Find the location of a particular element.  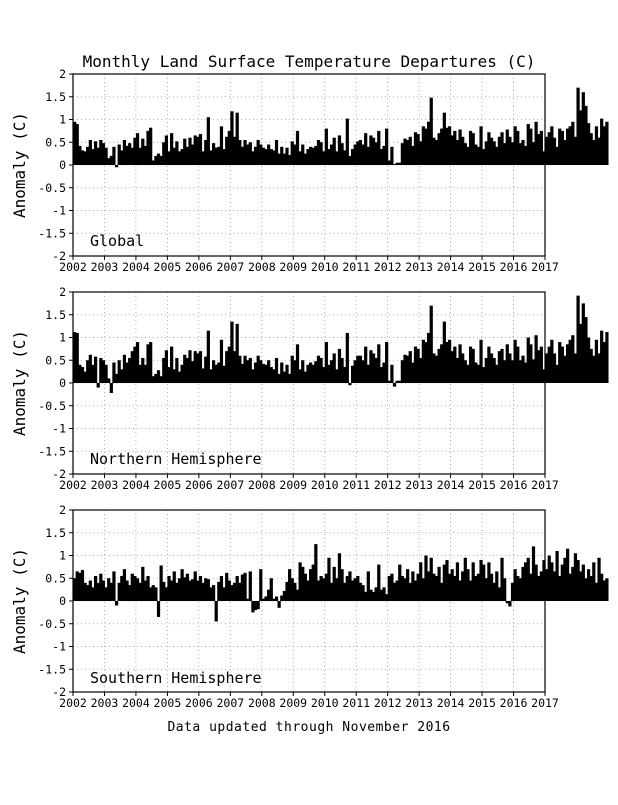

x-tick-label: 2009 is located at coordinates (293, 703).